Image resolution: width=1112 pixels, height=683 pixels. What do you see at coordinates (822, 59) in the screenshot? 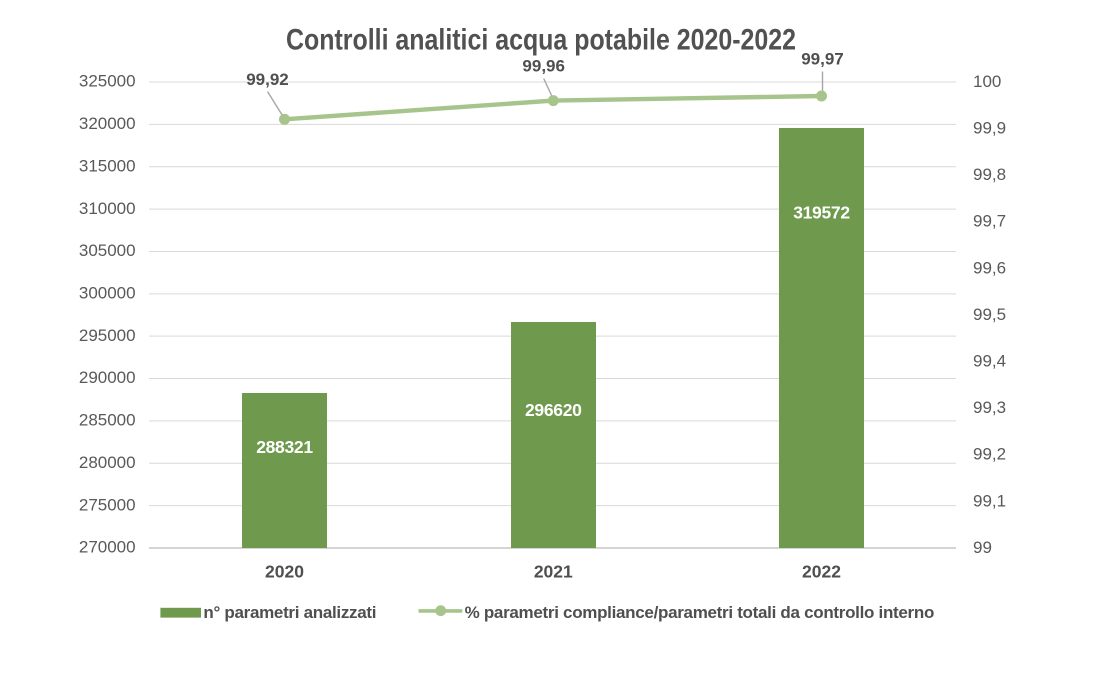
I see `svg-text: 99,97` at bounding box center [822, 59].